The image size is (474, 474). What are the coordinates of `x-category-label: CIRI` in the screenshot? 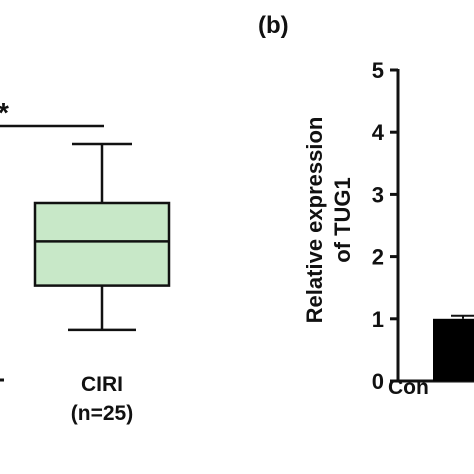 It's located at (102, 384).